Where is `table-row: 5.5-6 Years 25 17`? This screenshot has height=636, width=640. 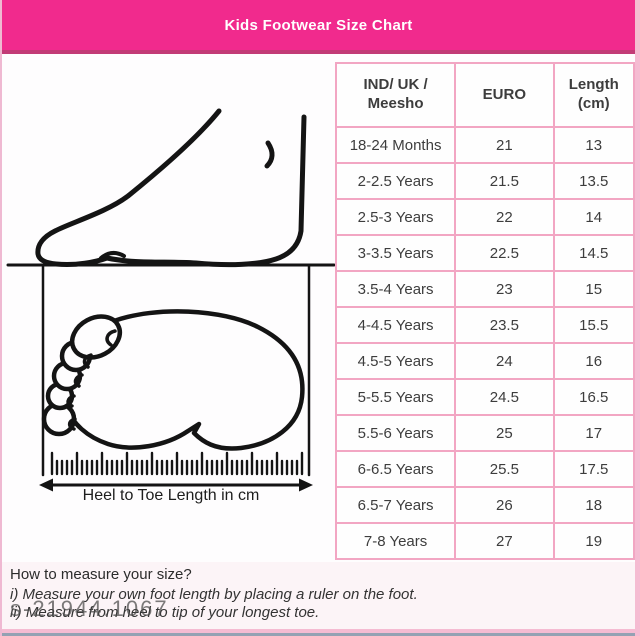
table-row: 5.5-6 Years 25 17 is located at coordinates (484, 433).